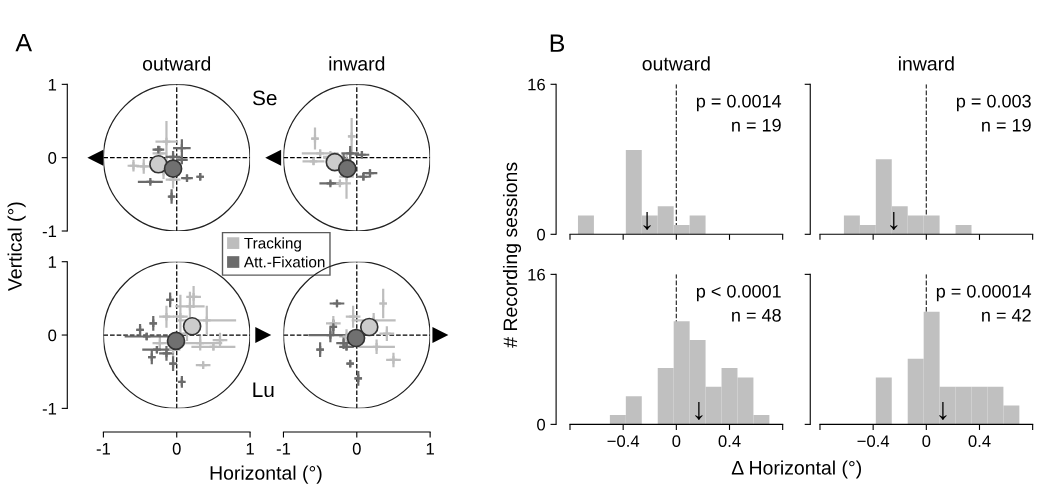 The height and width of the screenshot is (485, 1039). Describe the element at coordinates (756, 315) in the screenshot. I see `annotation: n = 48` at that location.